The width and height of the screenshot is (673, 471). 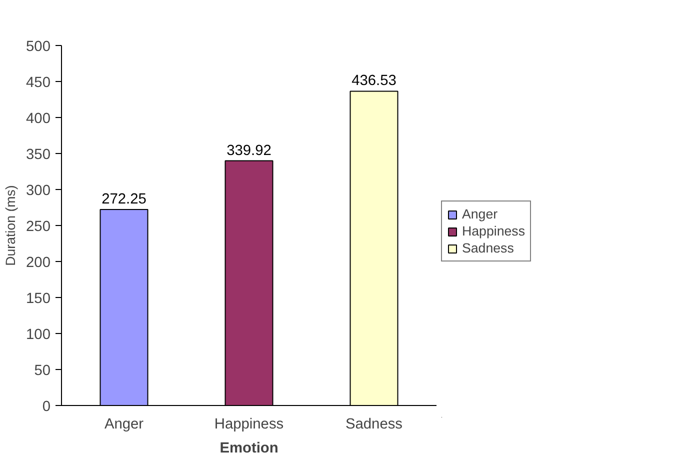 What do you see at coordinates (38, 47) in the screenshot?
I see `y-tick-label: 500` at bounding box center [38, 47].